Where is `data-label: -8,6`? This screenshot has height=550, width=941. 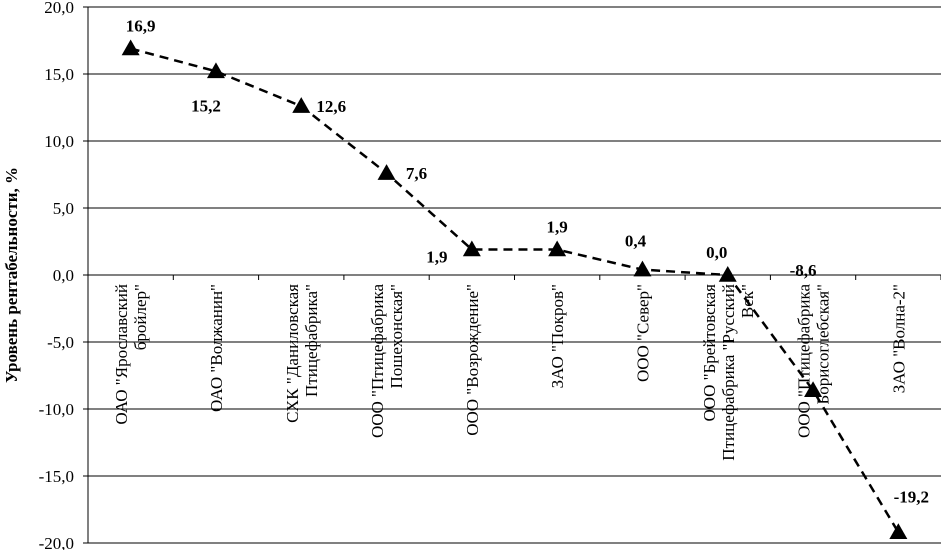
data-label: -8,6 is located at coordinates (803, 270).